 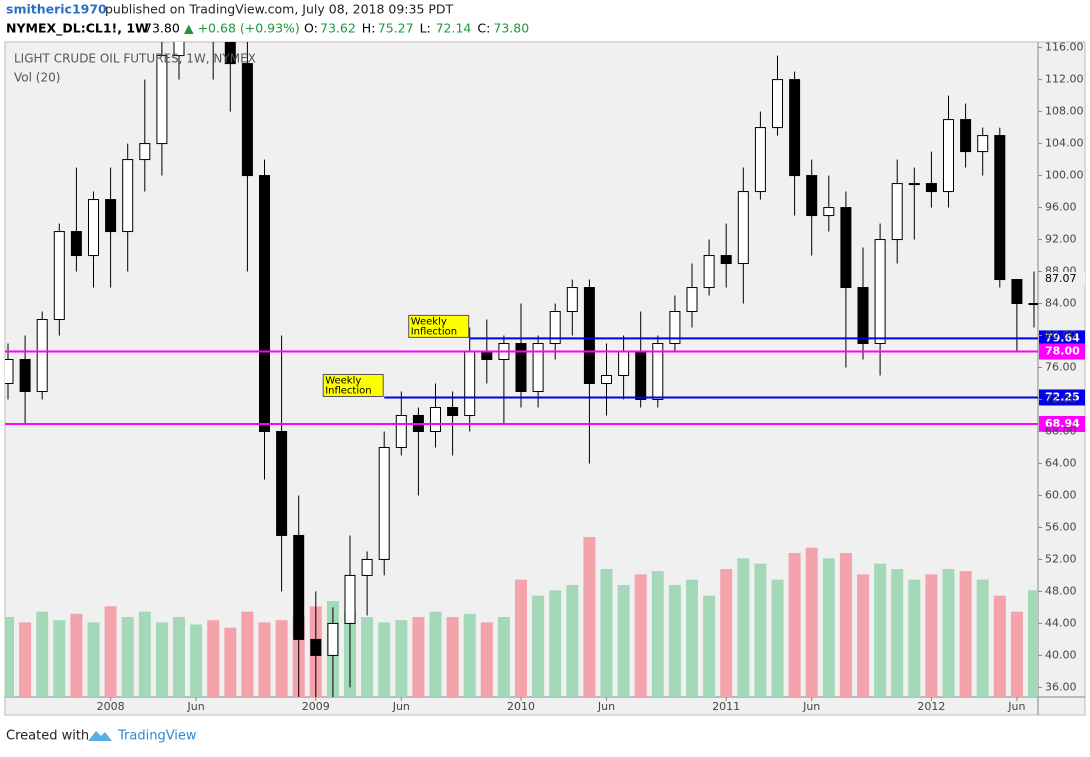 What do you see at coordinates (47, 736) in the screenshot?
I see `footer-created: Created with` at bounding box center [47, 736].